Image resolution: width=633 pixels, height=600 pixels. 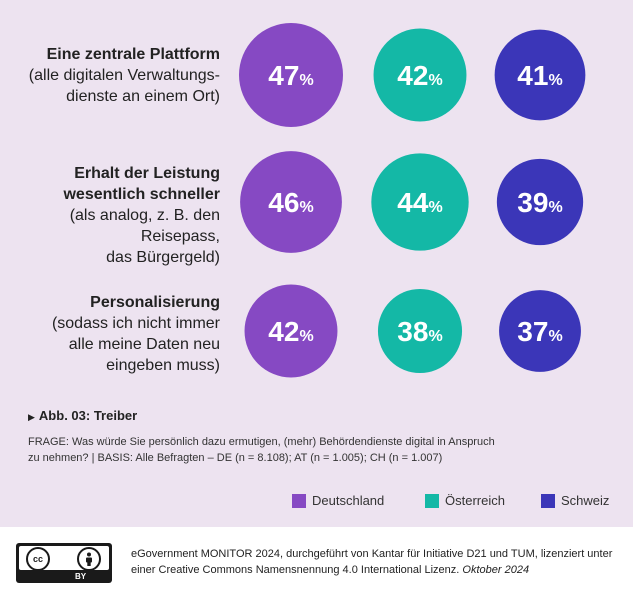 I want to click on legend: Deutschland Österreich Schweiz, so click(x=316, y=503).